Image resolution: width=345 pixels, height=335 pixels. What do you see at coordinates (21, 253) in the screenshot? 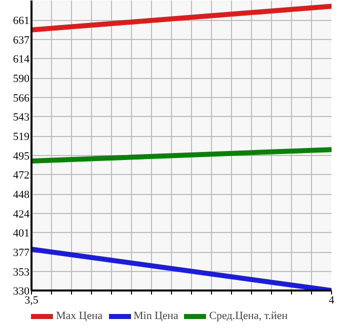
I see `y-tick-label: 377` at bounding box center [21, 253].